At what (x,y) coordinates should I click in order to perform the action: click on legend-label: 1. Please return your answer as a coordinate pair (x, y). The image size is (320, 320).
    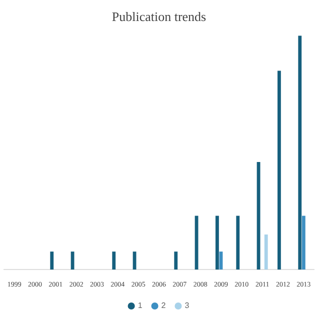
    Looking at the image, I should click on (140, 305).